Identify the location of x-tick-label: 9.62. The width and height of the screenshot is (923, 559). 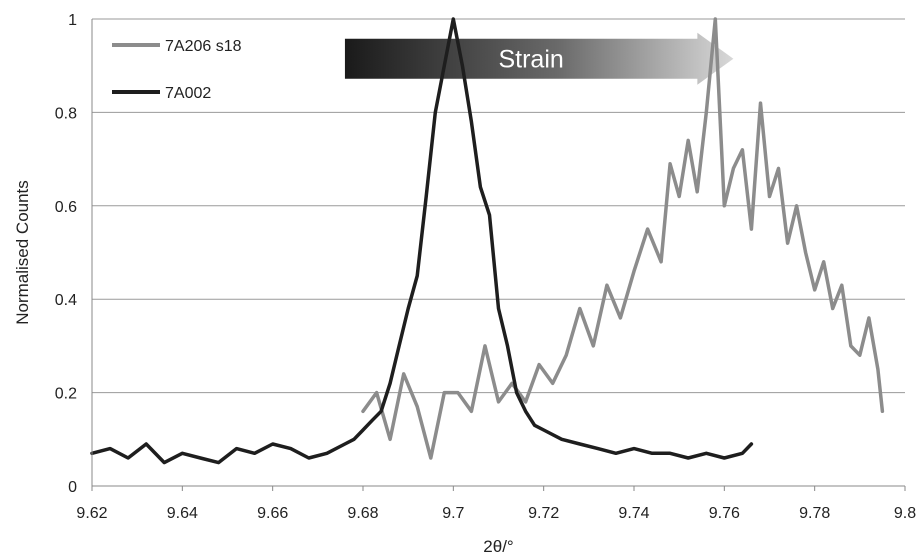
(91, 513).